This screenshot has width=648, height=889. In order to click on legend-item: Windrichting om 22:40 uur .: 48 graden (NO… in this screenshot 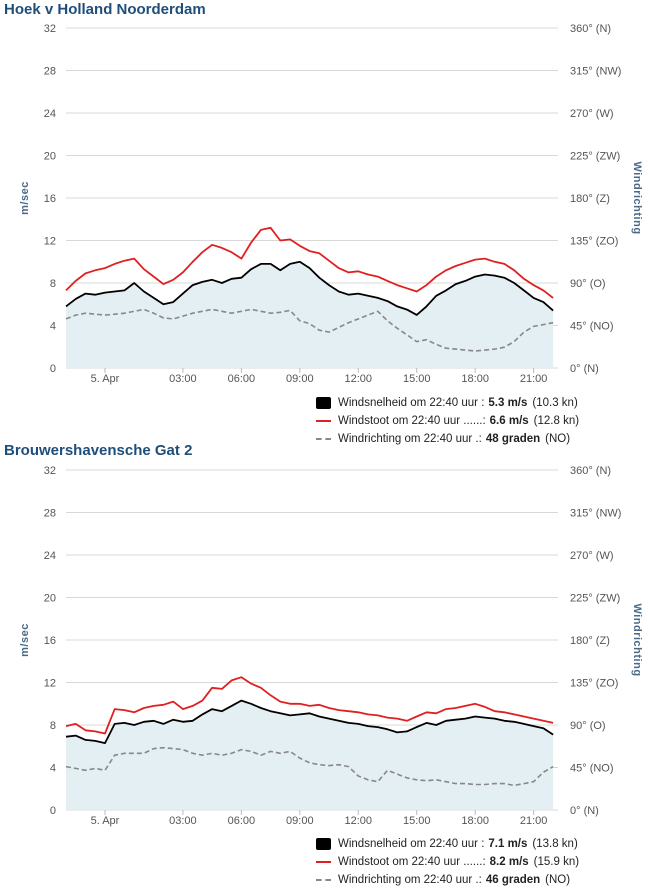, I will do `click(447, 439)`.